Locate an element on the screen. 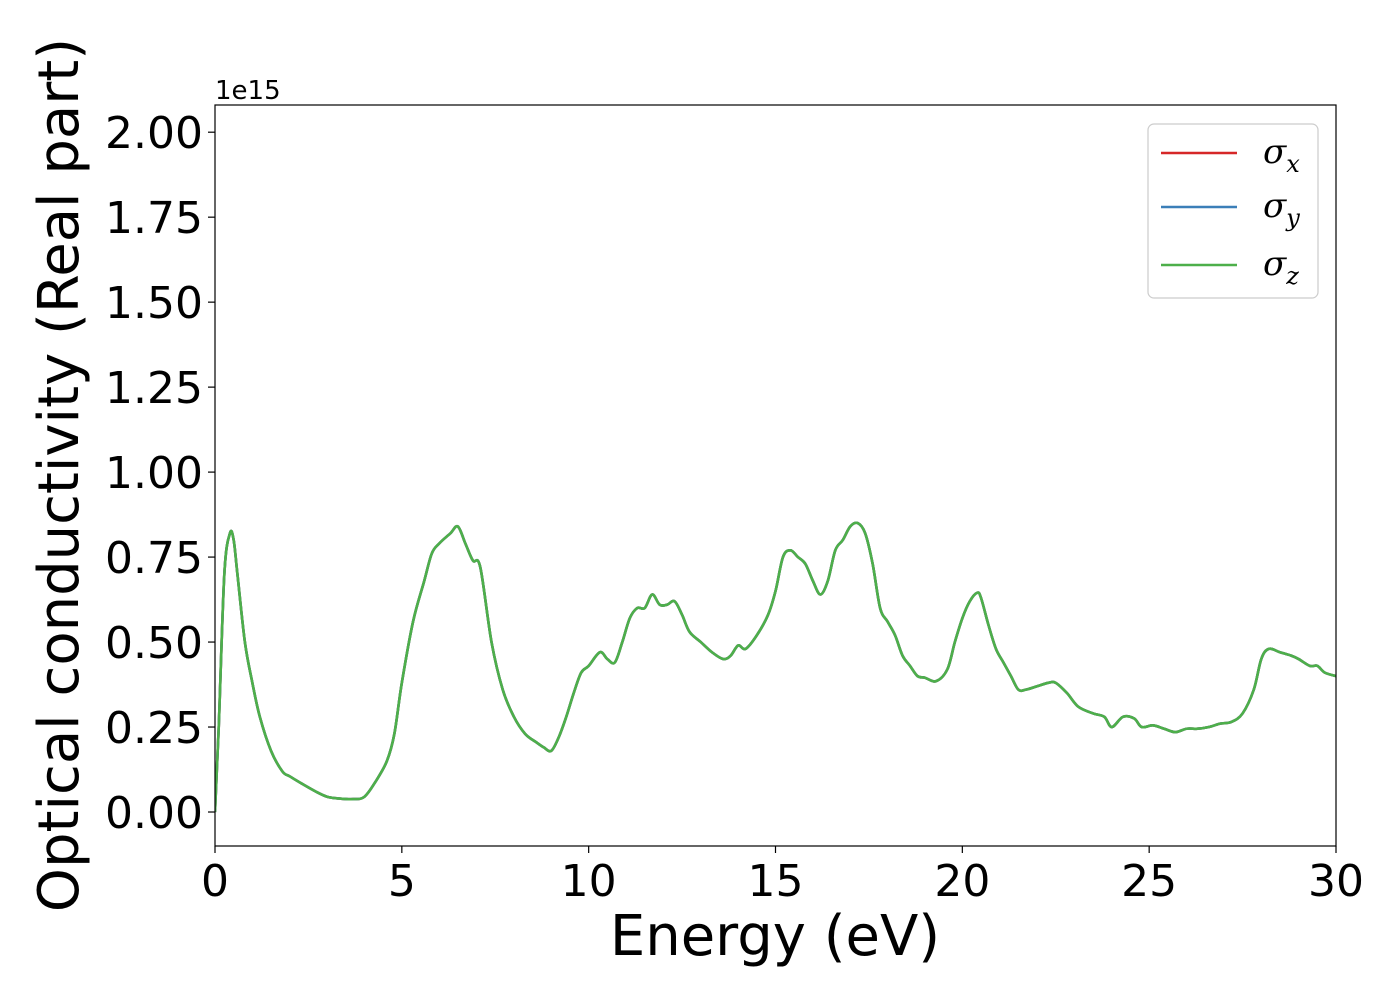 Image resolution: width=1400 pixels, height=1000 pixels. legend-label-y: σy is located at coordinates (1281, 209).